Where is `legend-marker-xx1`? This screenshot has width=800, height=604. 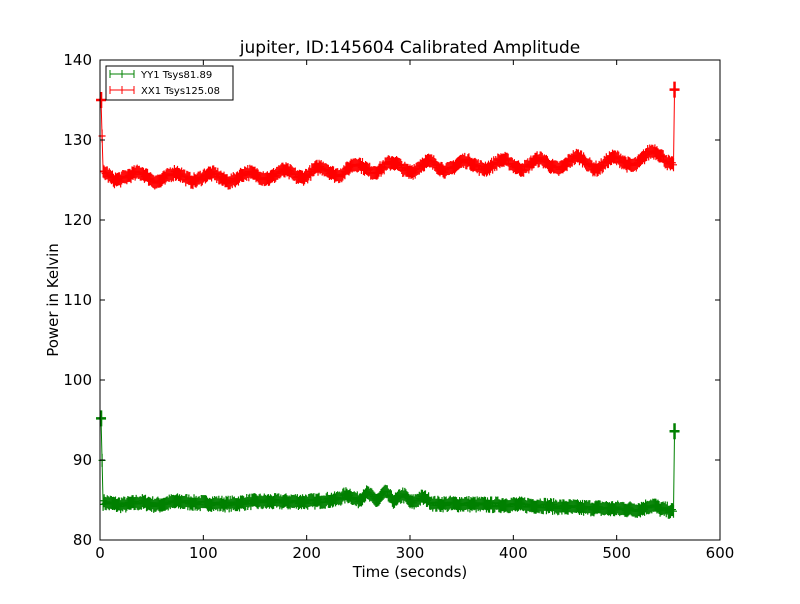
legend-marker-xx1 is located at coordinates (122, 90).